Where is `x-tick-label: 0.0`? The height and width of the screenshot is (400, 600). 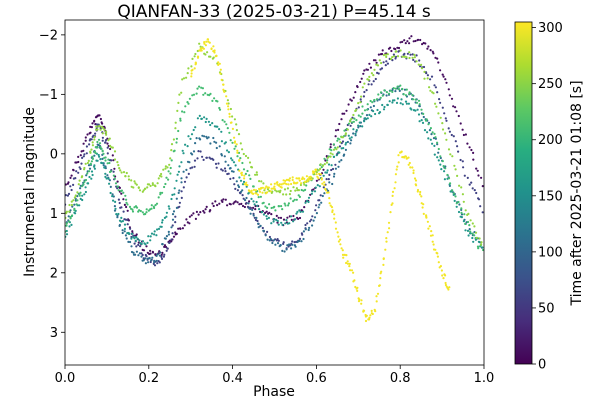
x-tick-label: 0.0 is located at coordinates (65, 378).